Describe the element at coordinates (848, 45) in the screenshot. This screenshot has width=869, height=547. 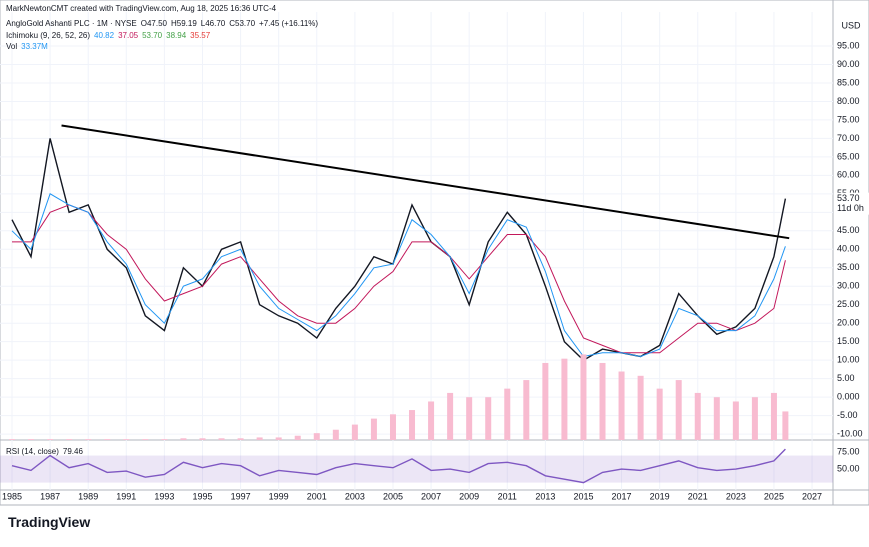
I see `y-tick-label: 95.00` at that location.